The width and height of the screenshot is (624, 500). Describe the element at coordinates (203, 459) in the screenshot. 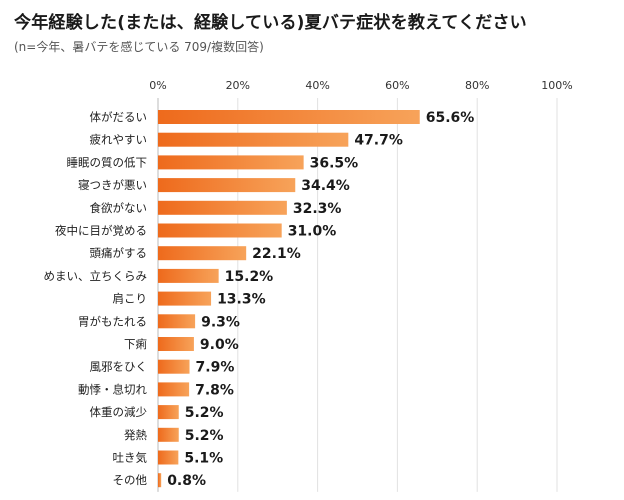

I see `value-label: 5.1%` at that location.